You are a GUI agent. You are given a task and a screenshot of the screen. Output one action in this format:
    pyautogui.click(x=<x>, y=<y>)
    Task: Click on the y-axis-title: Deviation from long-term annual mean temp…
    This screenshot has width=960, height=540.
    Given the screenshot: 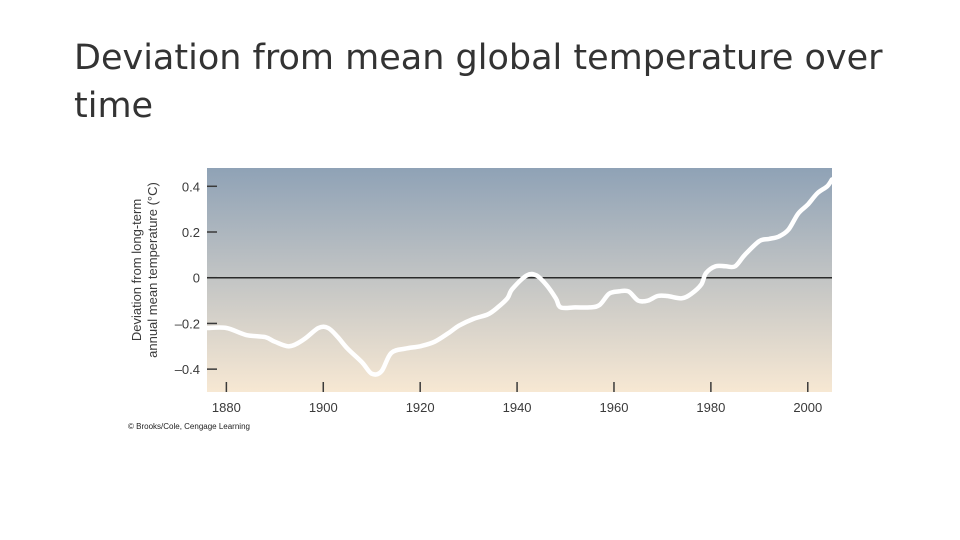 What is the action you would take?
    pyautogui.click(x=144, y=270)
    